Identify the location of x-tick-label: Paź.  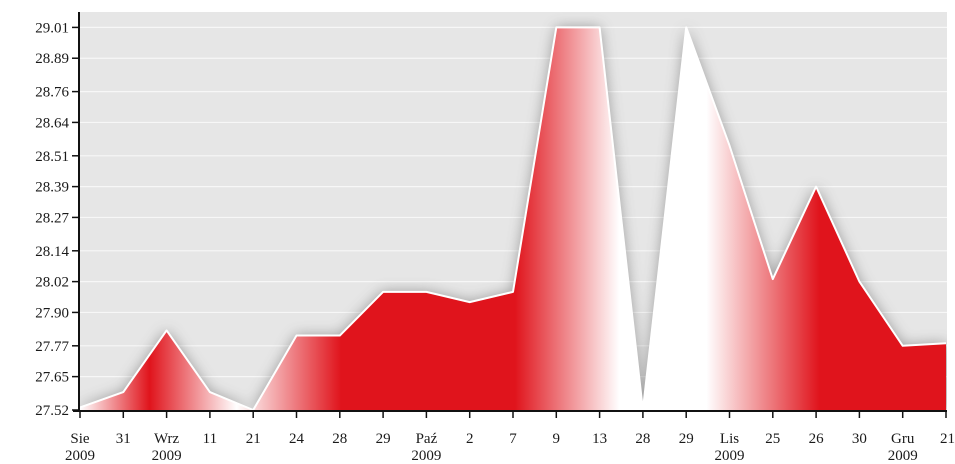
(427, 439).